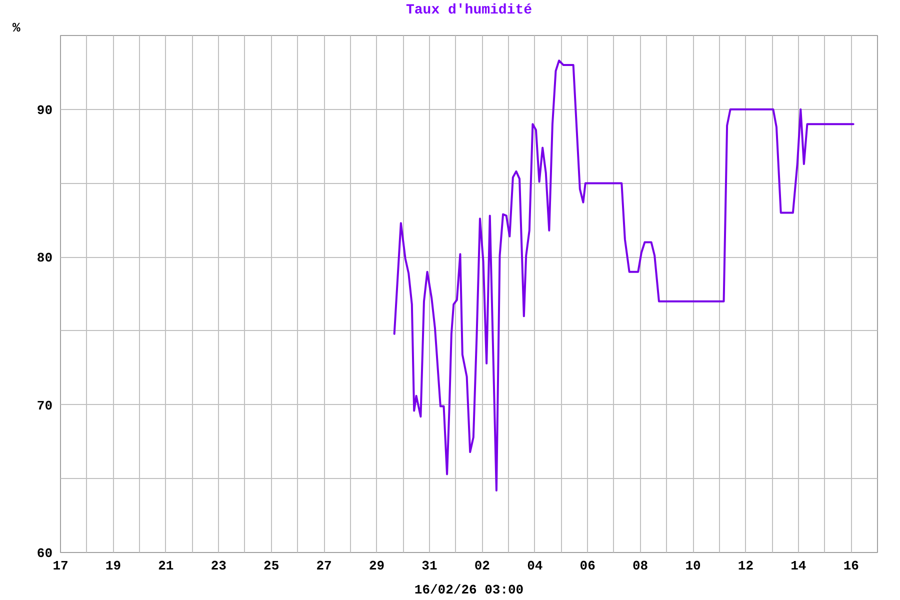 The image size is (900, 600). Describe the element at coordinates (113, 566) in the screenshot. I see `x-tick-label: 19` at that location.